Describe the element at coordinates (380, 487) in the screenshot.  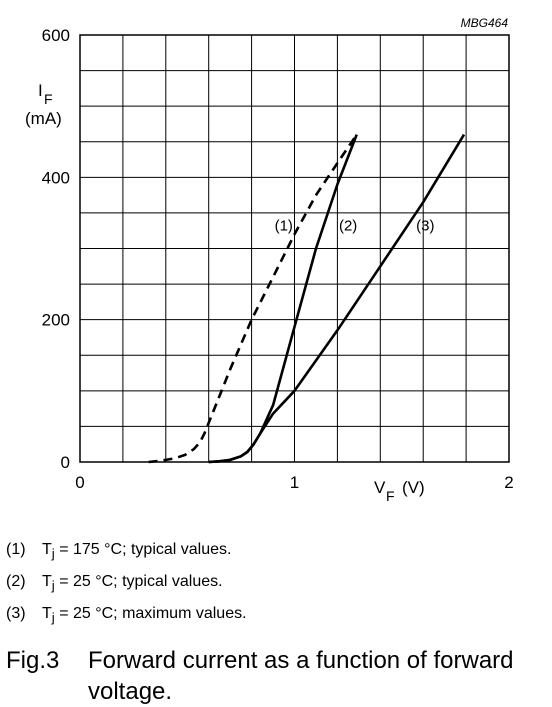
I see `x-label-main: V` at that location.